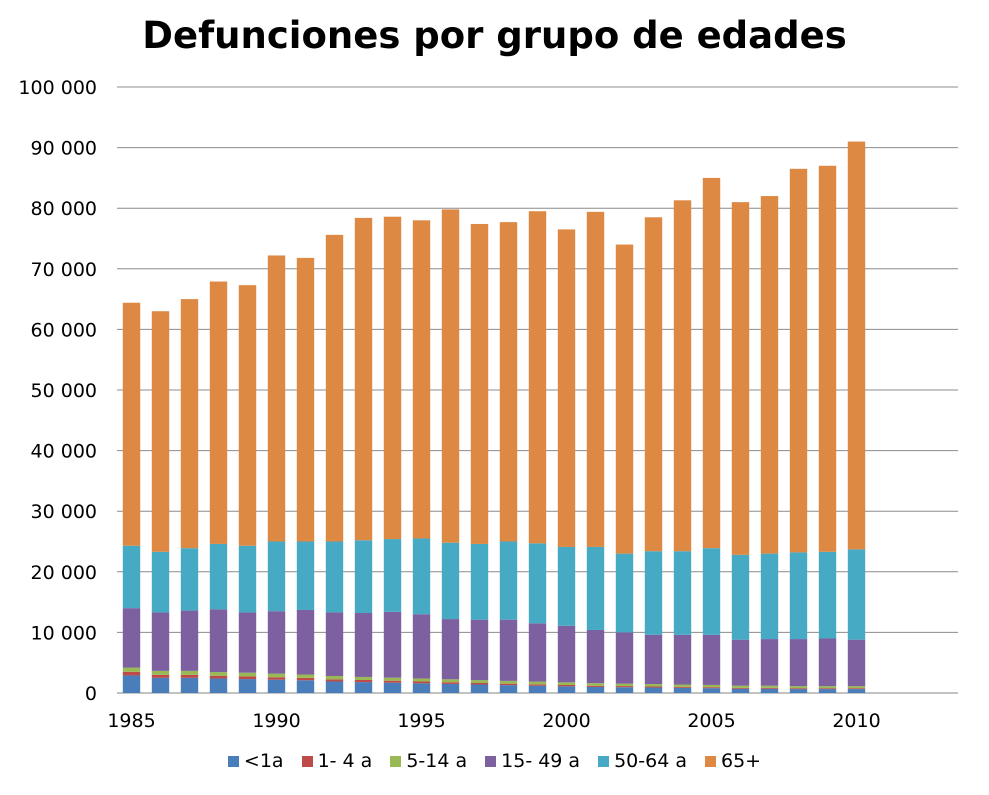 The height and width of the screenshot is (795, 989). I want to click on x-tick-label: 2005, so click(711, 721).